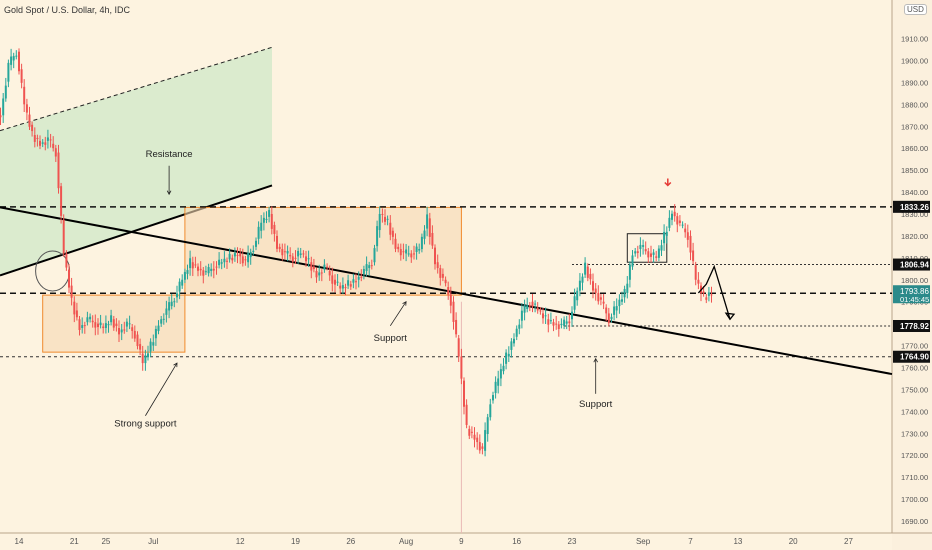 The height and width of the screenshot is (550, 932). What do you see at coordinates (105, 541) in the screenshot?
I see `x-tick-label: 25` at bounding box center [105, 541].